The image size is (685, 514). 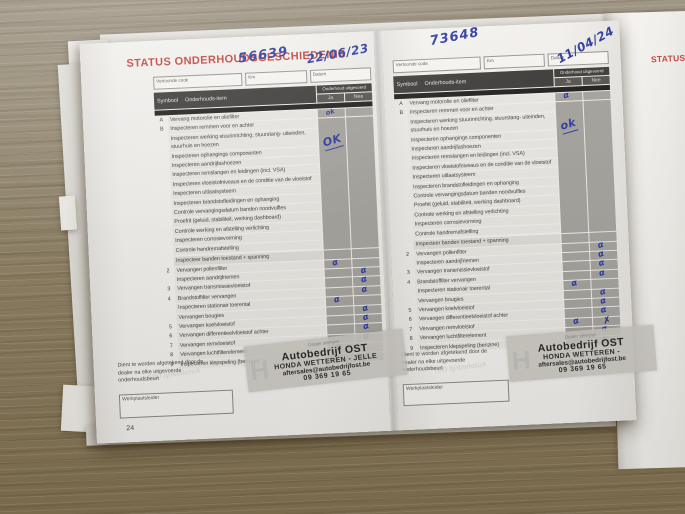 I want to click on handwritten-km-right: 73648, so click(x=454, y=37).